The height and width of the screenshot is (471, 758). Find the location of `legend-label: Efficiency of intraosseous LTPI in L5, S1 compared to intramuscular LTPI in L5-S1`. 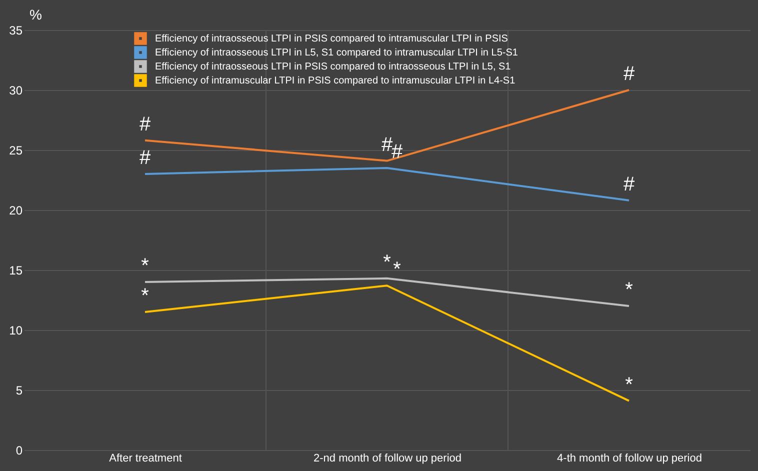

legend-label: Efficiency of intraosseous LTPI in L5, S1 compared to intramuscular LTPI in L5-S1 is located at coordinates (336, 53).